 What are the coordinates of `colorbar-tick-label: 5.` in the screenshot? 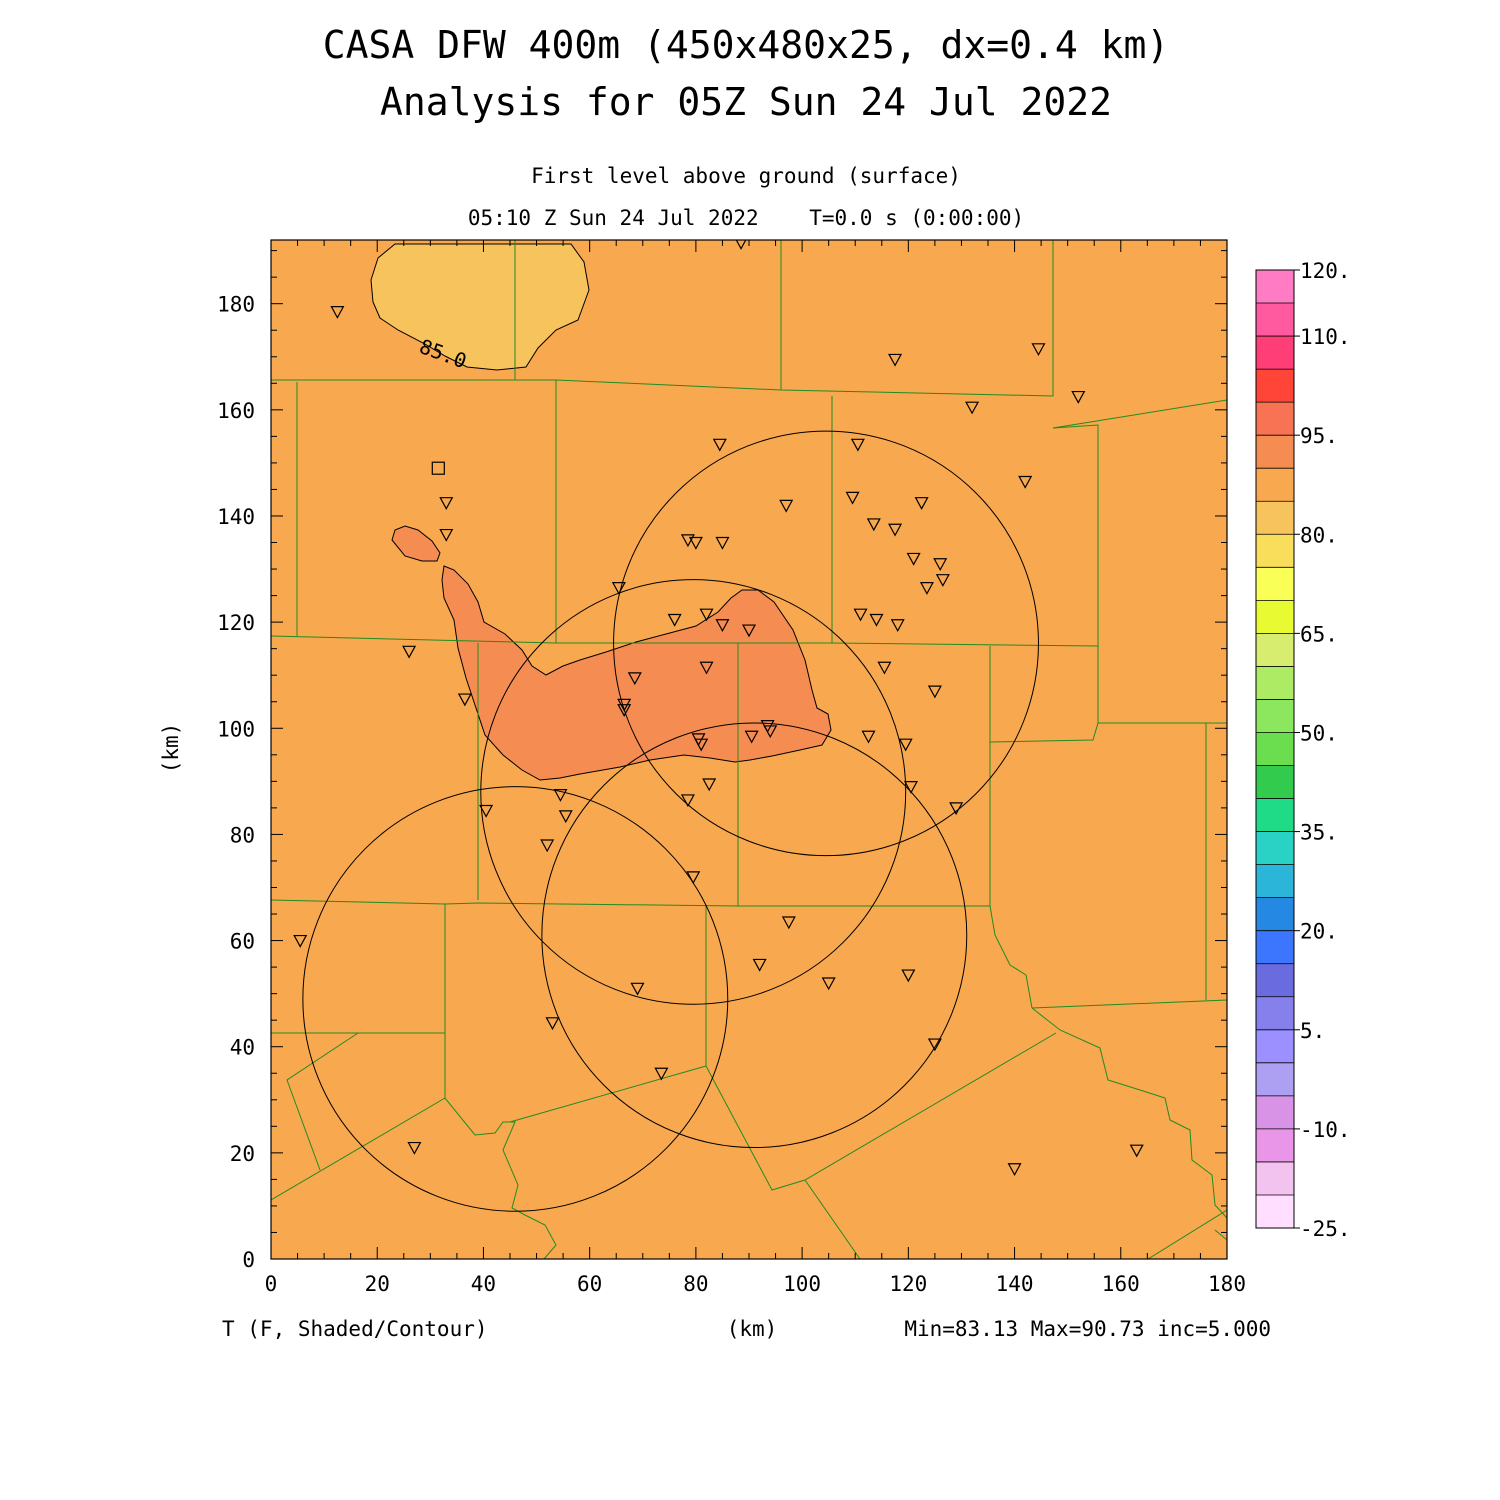 It's located at (1312, 1031).